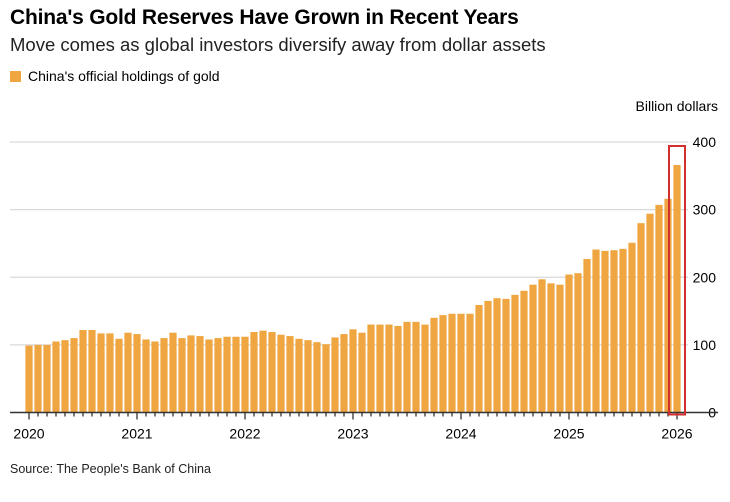  I want to click on x-tick-label: 2024, so click(460, 434).